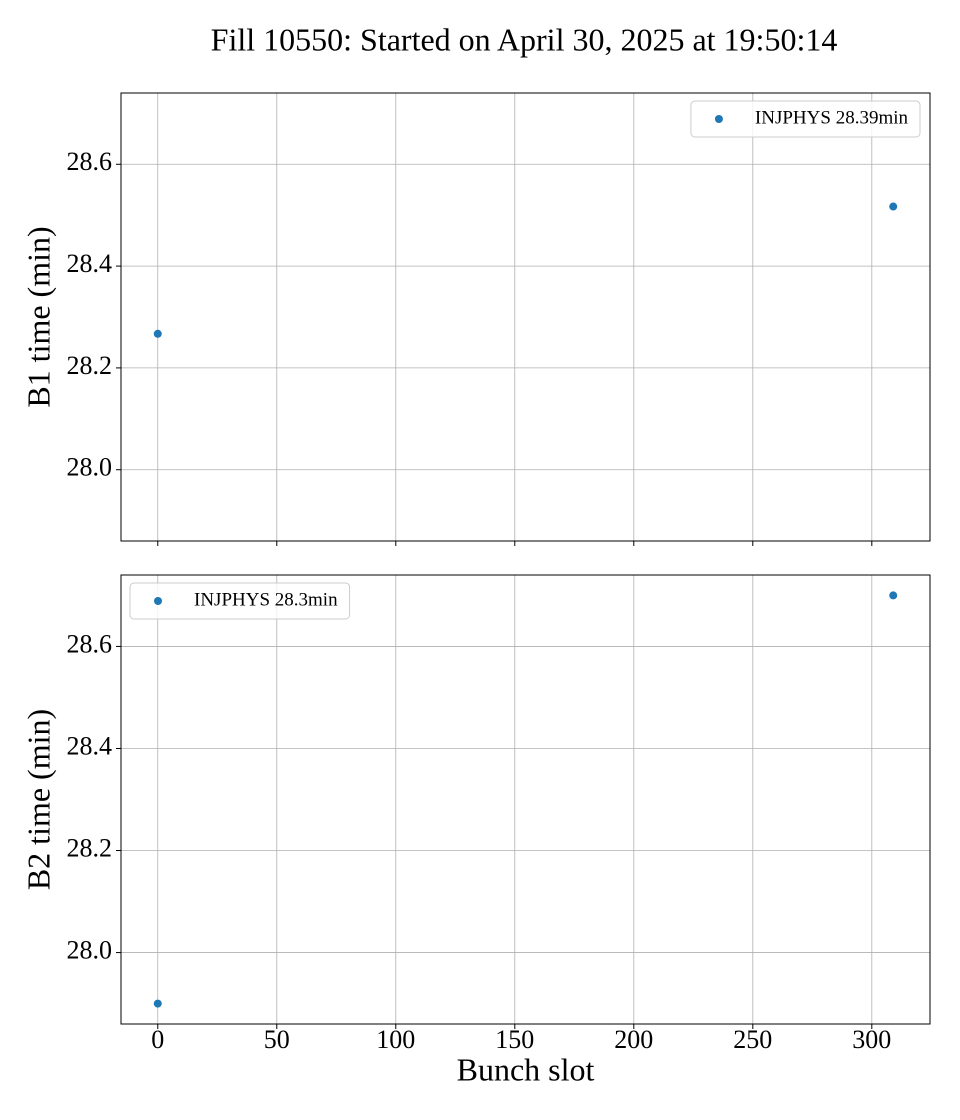  Describe the element at coordinates (832, 117) in the screenshot. I see `legend-label: INJPHYS 28.39min` at that location.